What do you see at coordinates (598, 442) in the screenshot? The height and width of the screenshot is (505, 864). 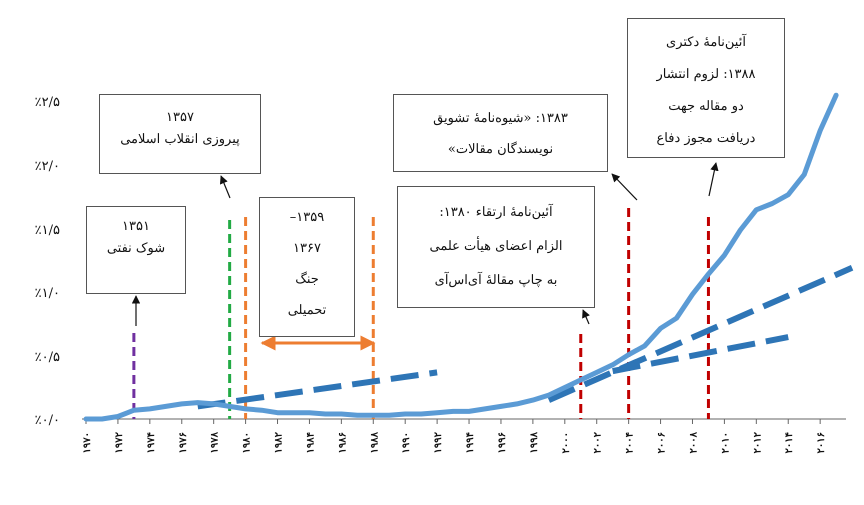 I see `x-tick-label: ۲۰۰۲` at bounding box center [598, 442].